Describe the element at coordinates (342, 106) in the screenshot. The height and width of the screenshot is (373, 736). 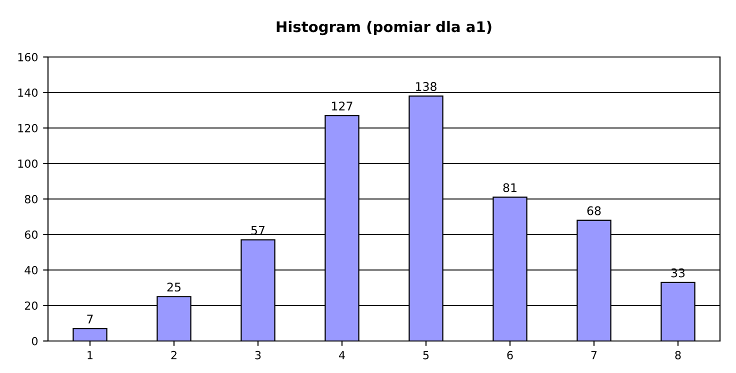
I see `data-label: 127` at that location.